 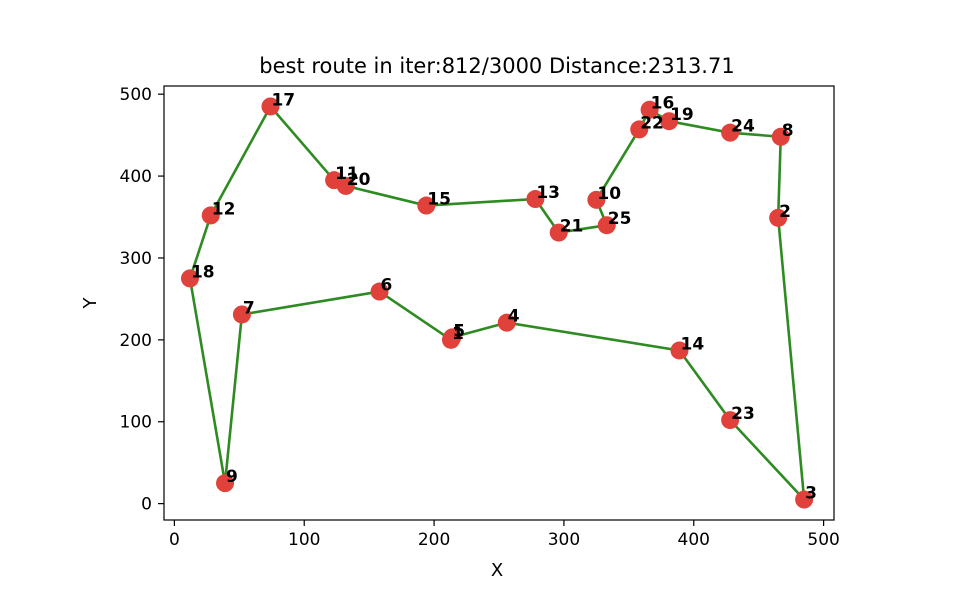 I want to click on city-label-2: 2, so click(x=785, y=212).